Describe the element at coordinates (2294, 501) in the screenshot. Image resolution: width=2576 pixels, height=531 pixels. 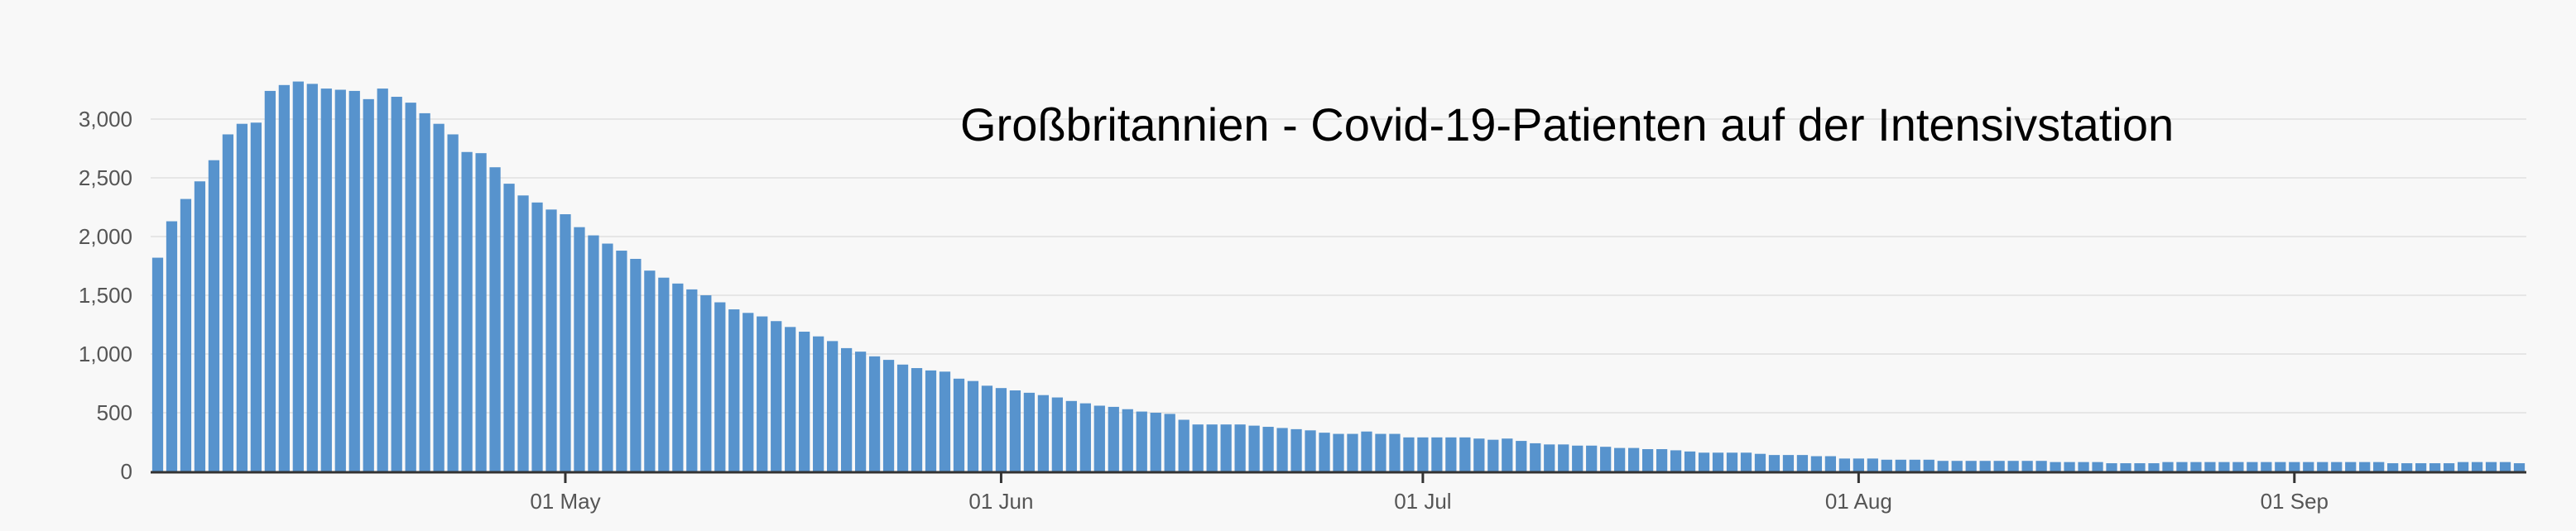
I see `x-tick-label: 01 Sep` at that location.